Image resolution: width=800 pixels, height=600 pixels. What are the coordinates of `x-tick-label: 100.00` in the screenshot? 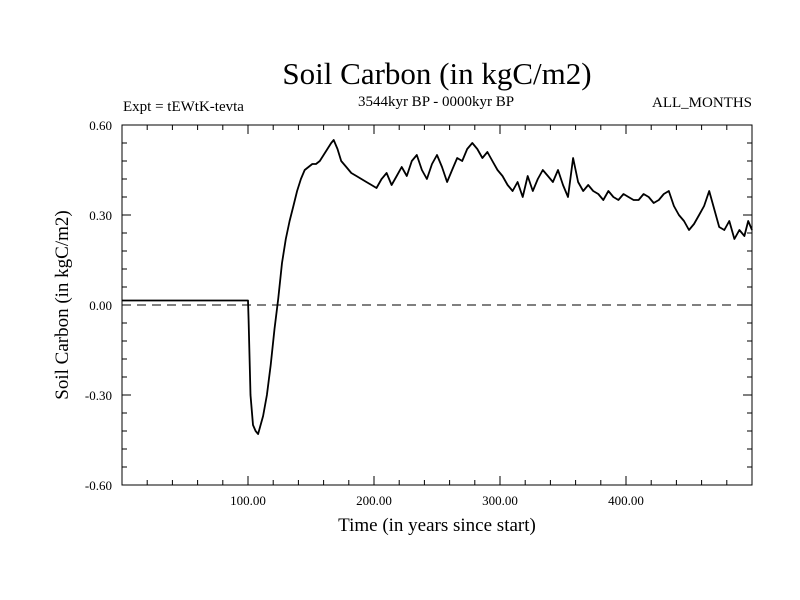 It's located at (248, 500).